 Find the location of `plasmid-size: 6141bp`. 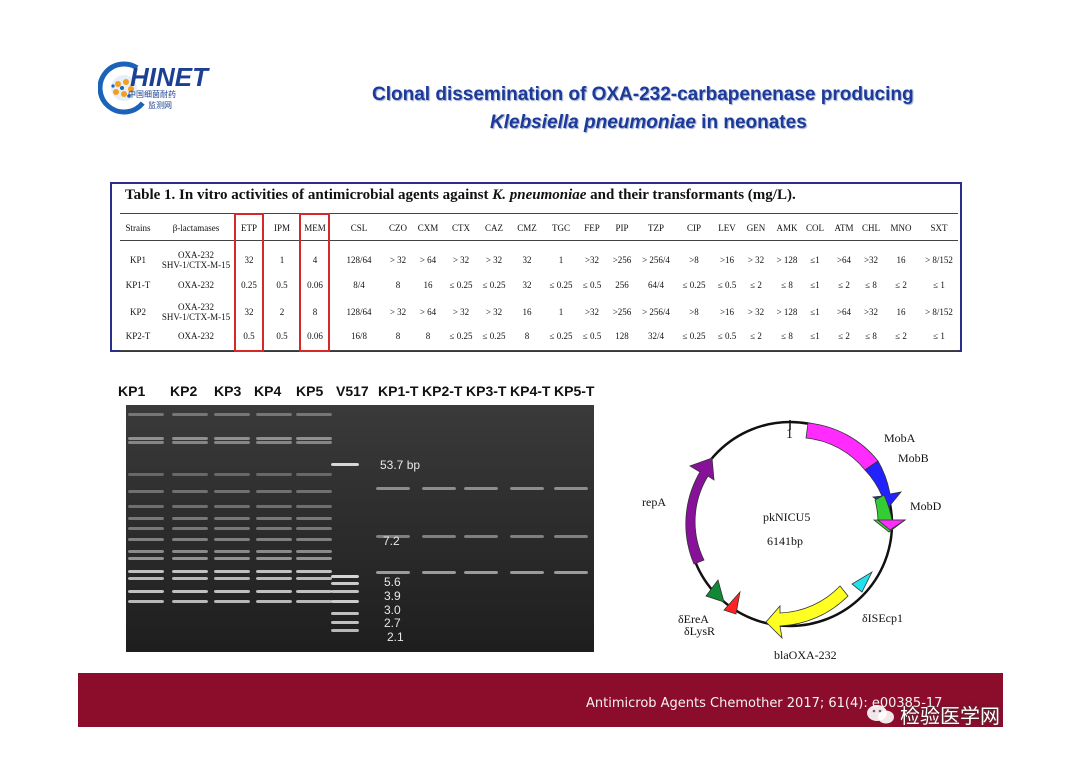

plasmid-size: 6141bp is located at coordinates (785, 541).